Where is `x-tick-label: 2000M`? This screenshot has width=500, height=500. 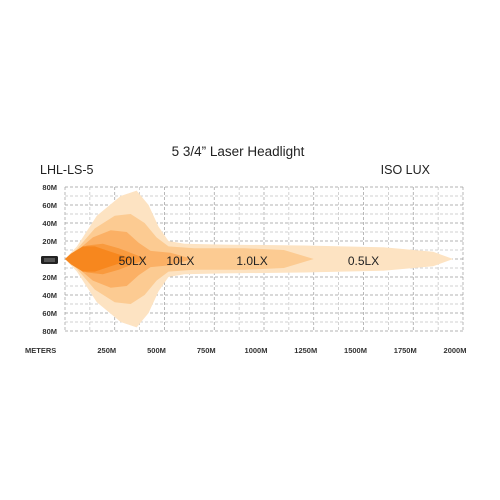 x-tick-label: 2000M is located at coordinates (455, 350).